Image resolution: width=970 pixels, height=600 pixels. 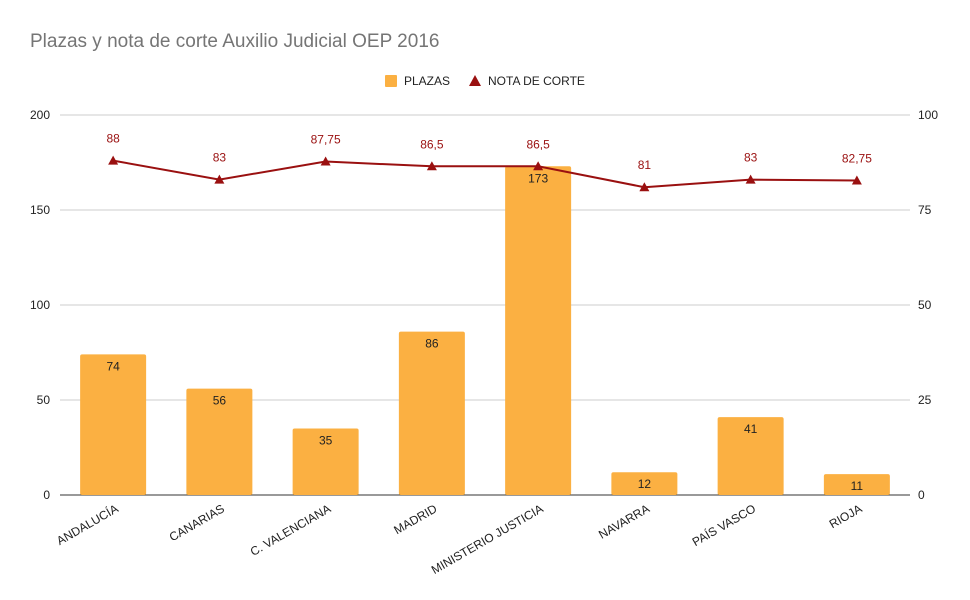 I want to click on y-tick-label: 100, so click(x=40, y=305).